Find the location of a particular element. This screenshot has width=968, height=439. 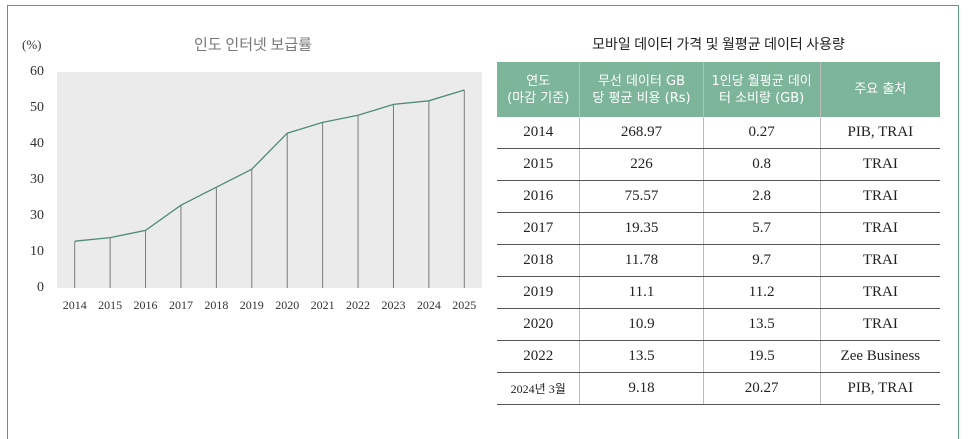

line is located at coordinates (269, 165).